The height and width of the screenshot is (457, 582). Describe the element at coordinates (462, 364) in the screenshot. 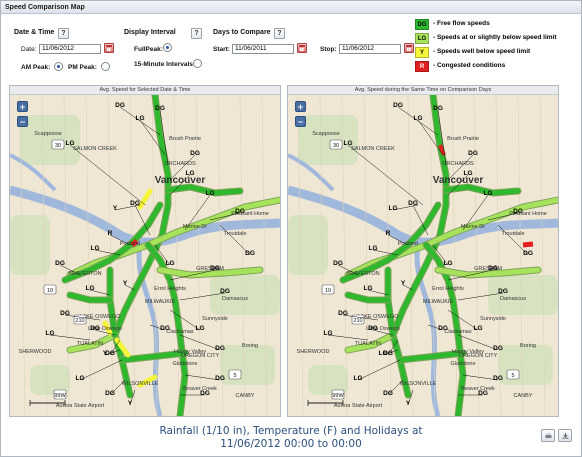

I see `place-label: Gladstone` at that location.